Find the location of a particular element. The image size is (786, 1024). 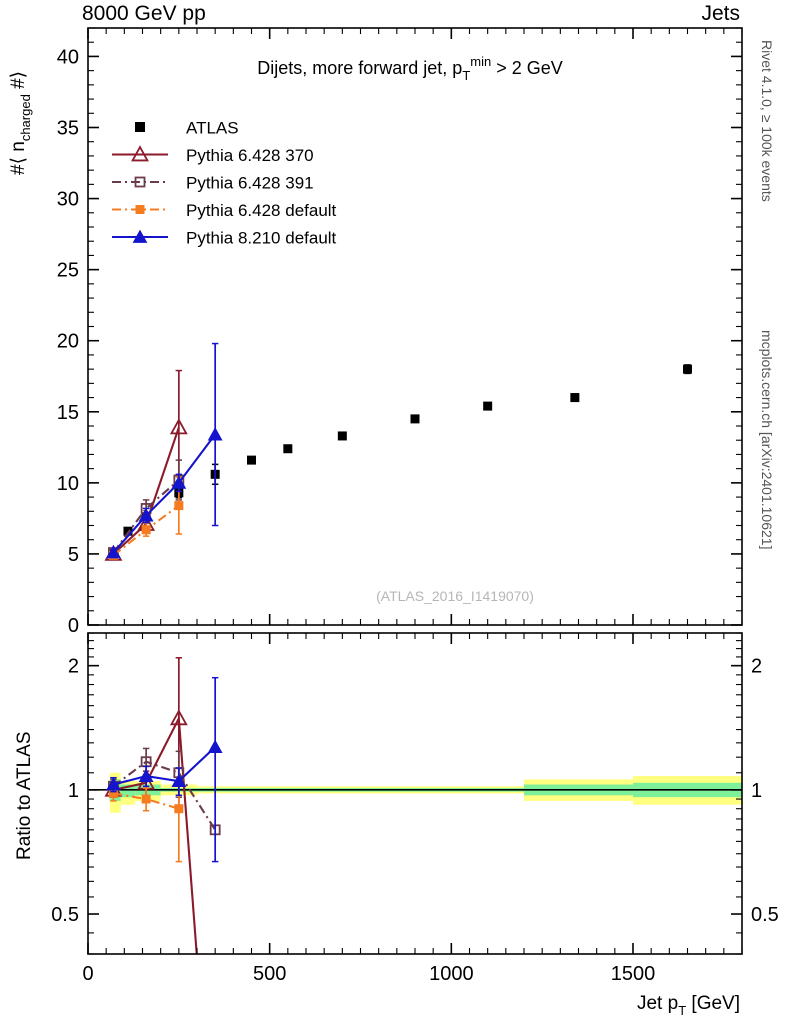

y-tick-label: 10 is located at coordinates (68, 484).